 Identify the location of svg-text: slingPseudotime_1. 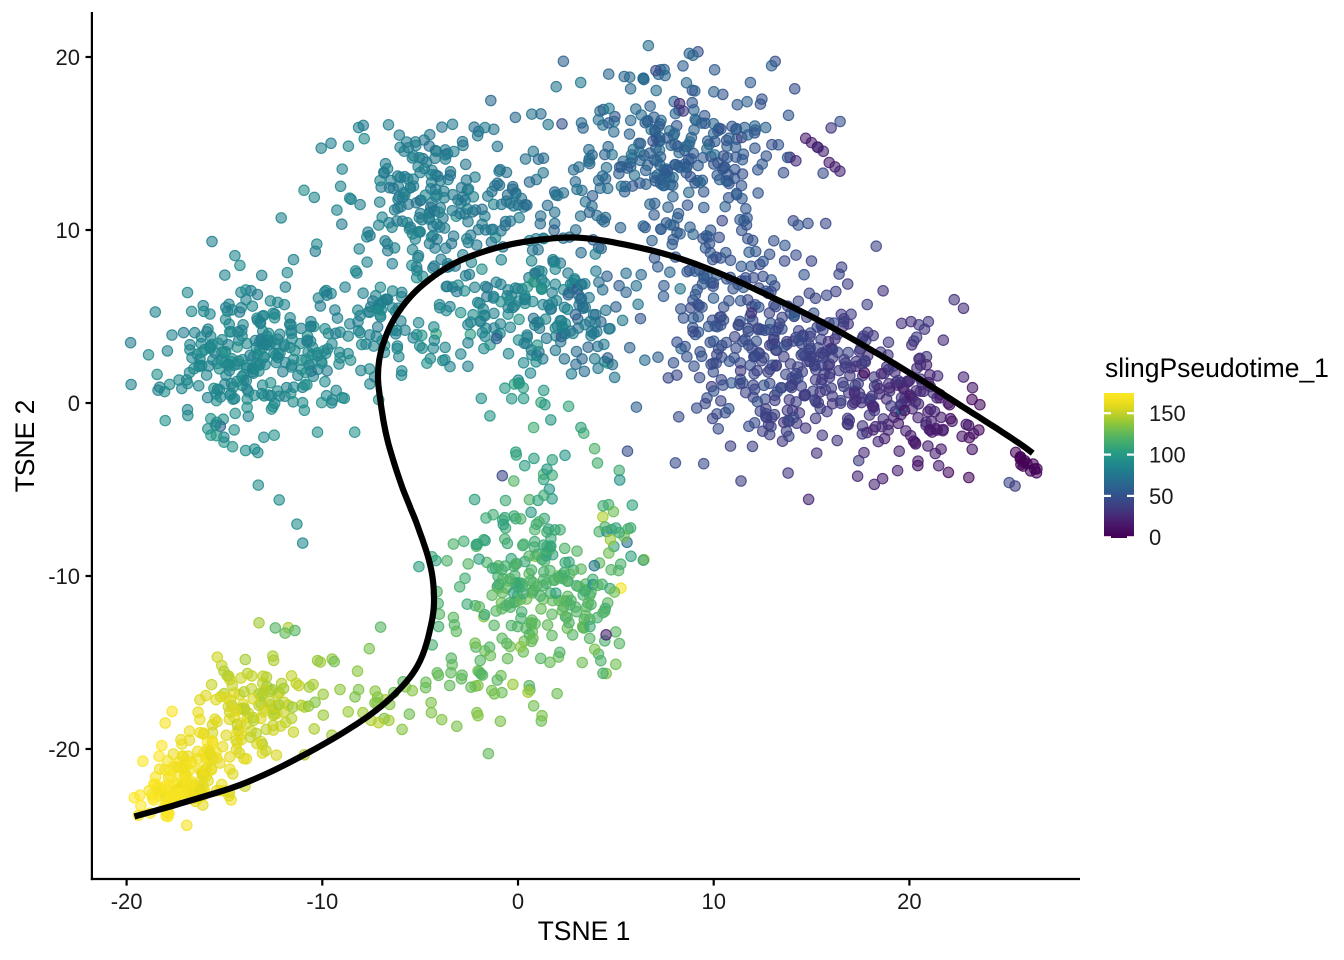
(1217, 368).